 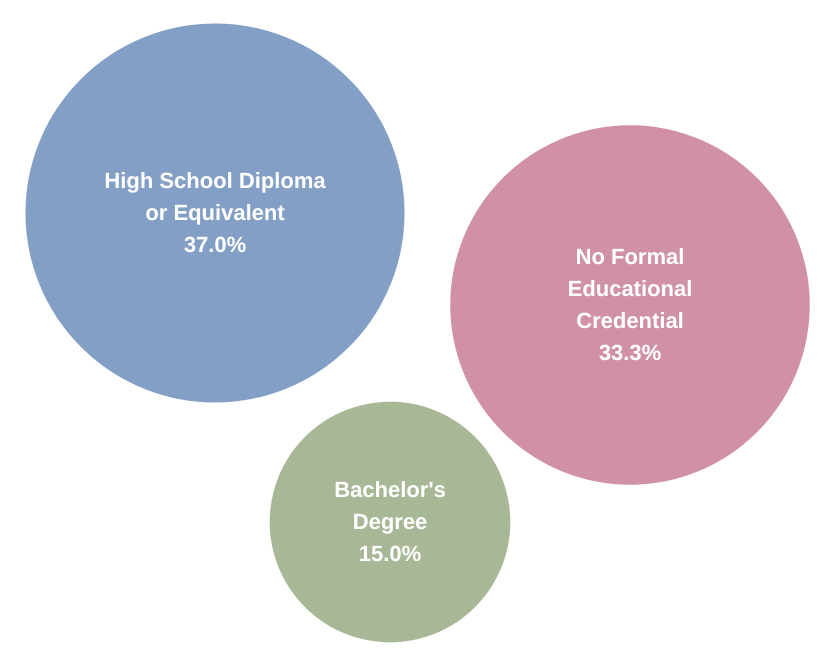 What do you see at coordinates (390, 553) in the screenshot?
I see `data-label: 15.0%` at bounding box center [390, 553].